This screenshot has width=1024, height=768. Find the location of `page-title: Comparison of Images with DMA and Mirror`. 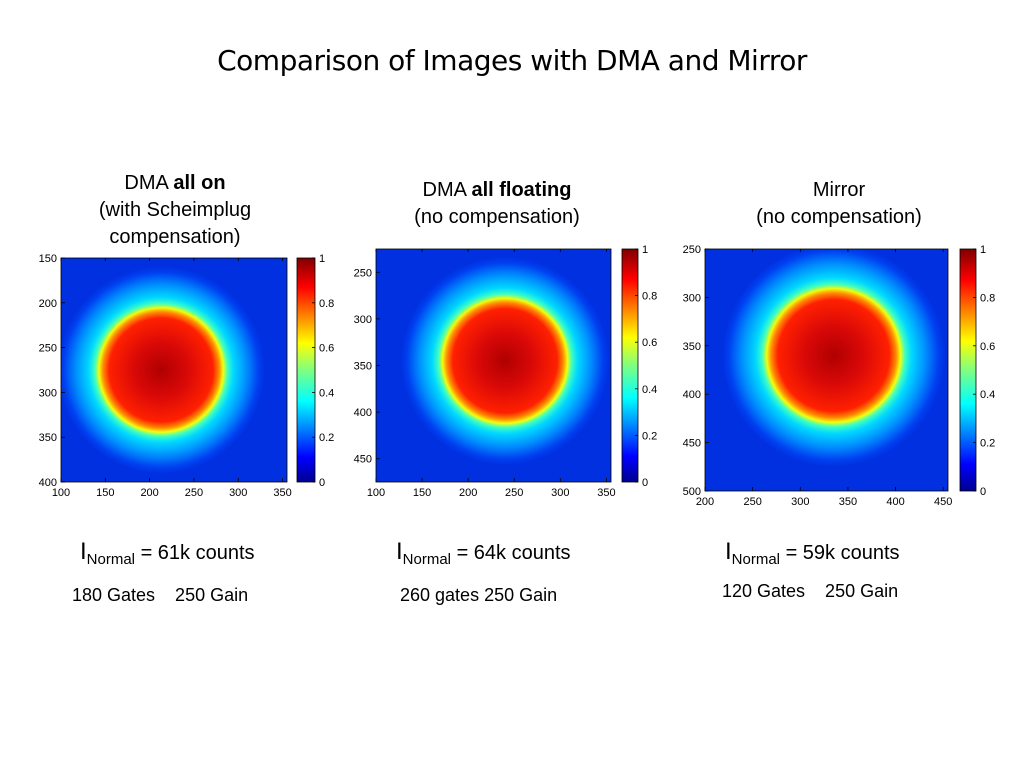

page-title: Comparison of Images with DMA and Mirror is located at coordinates (512, 60).